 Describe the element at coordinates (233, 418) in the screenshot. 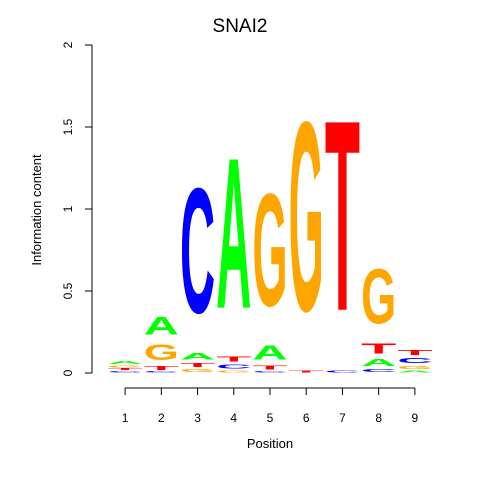

I see `x-tick-label: 4` at that location.